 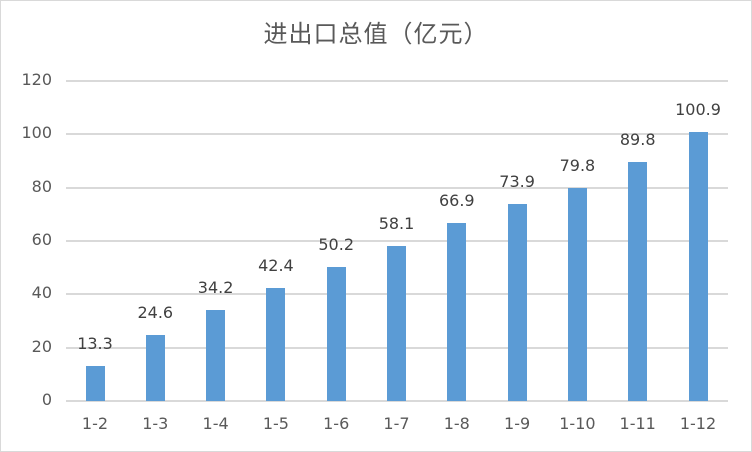 I want to click on y-tick-label: 40, so click(x=41, y=293).